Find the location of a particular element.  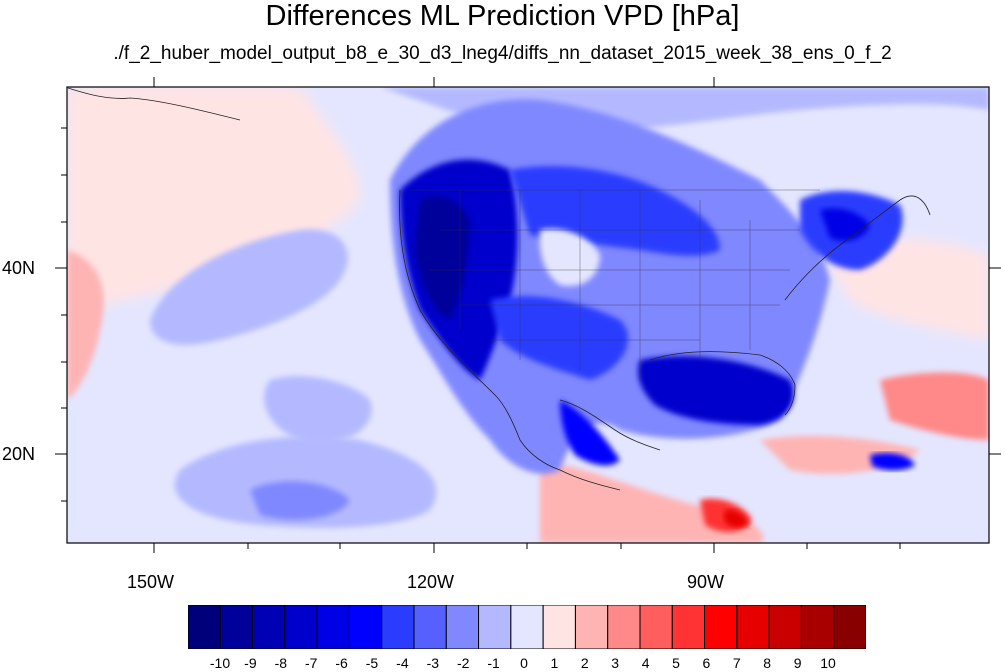

colorbar-tick-label: 6 is located at coordinates (706, 663).